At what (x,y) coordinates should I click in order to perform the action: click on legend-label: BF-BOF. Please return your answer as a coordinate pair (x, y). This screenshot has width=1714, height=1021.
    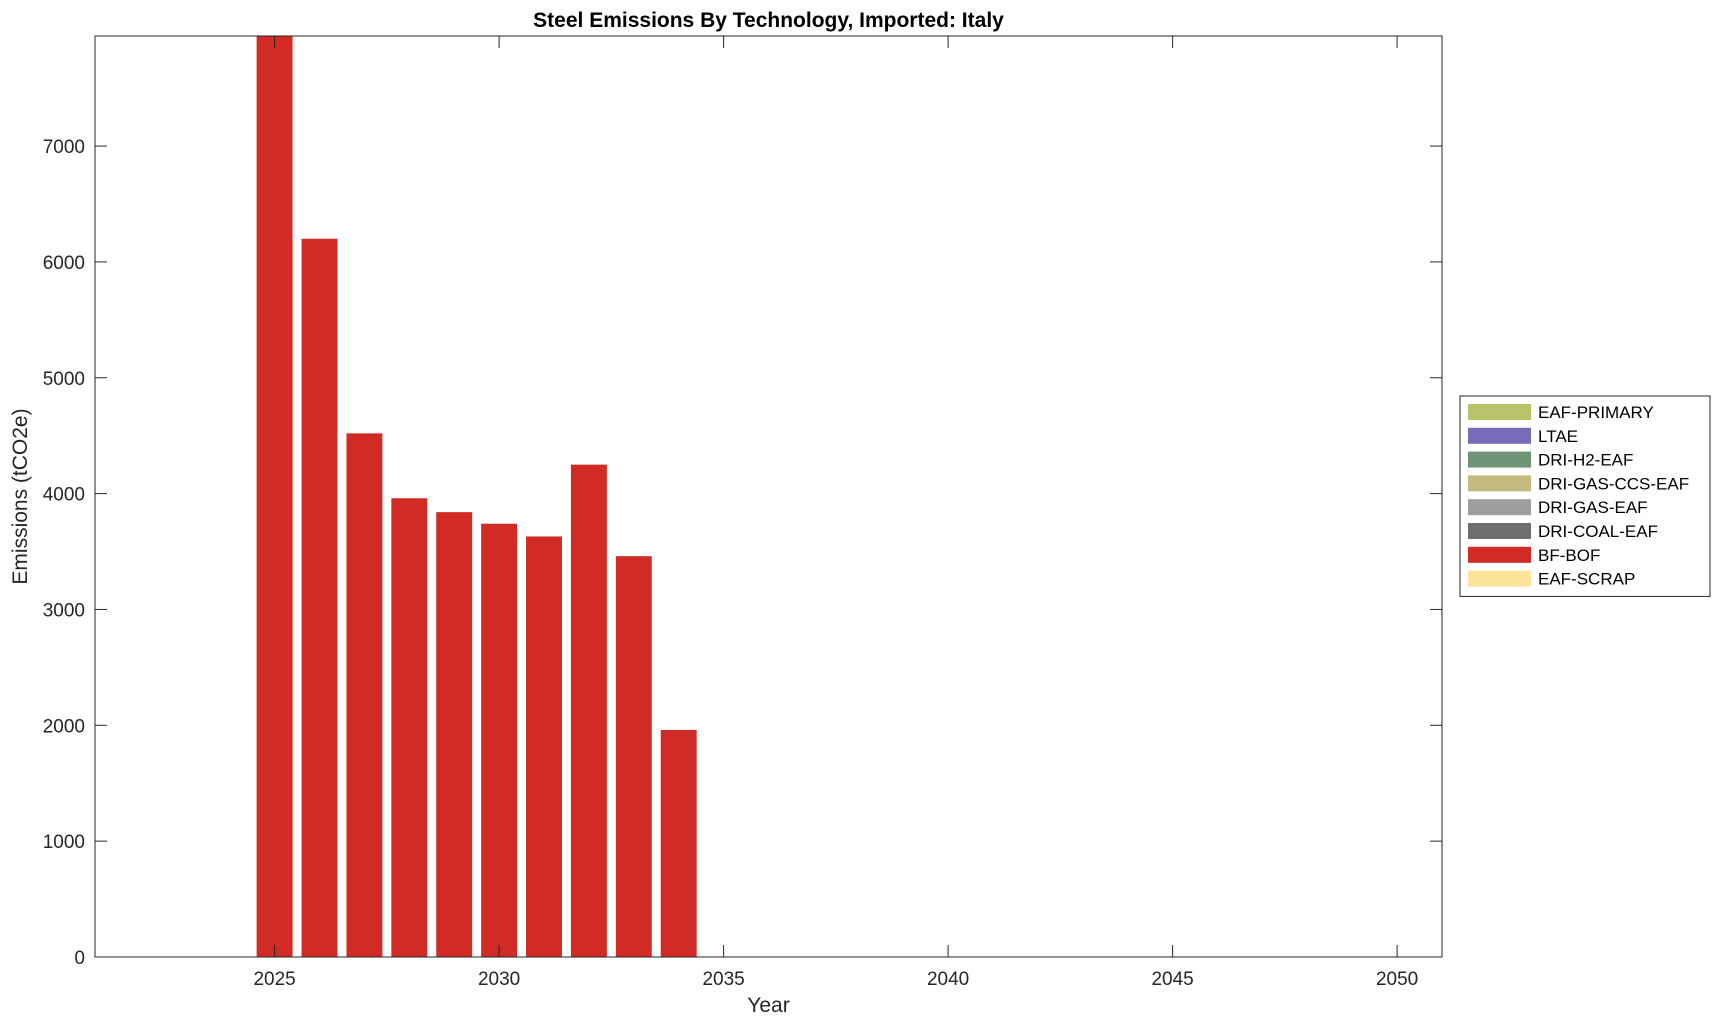
    Looking at the image, I should click on (1569, 555).